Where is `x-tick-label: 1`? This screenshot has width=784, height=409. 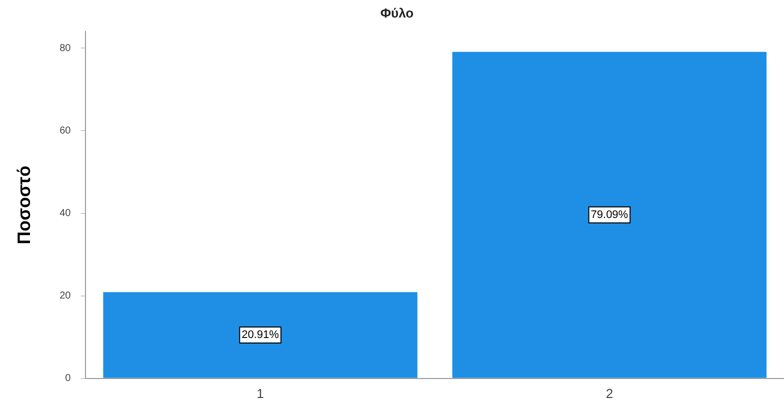
x-tick-label: 1 is located at coordinates (260, 393).